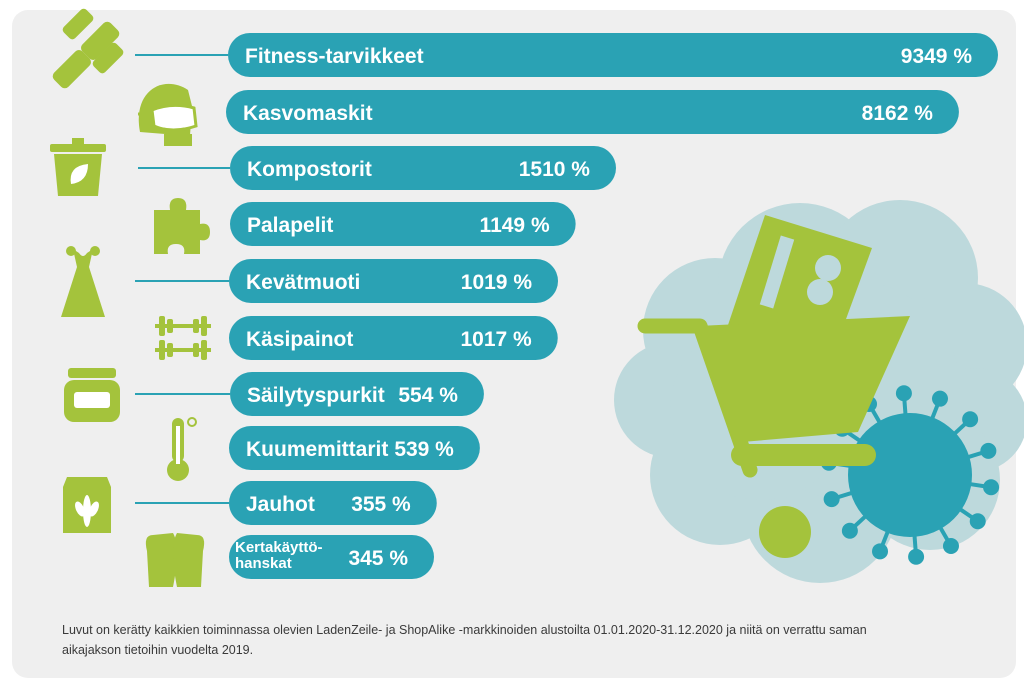 This screenshot has height=697, width=1024. What do you see at coordinates (381, 504) in the screenshot?
I see `value-label: 355 %` at bounding box center [381, 504].